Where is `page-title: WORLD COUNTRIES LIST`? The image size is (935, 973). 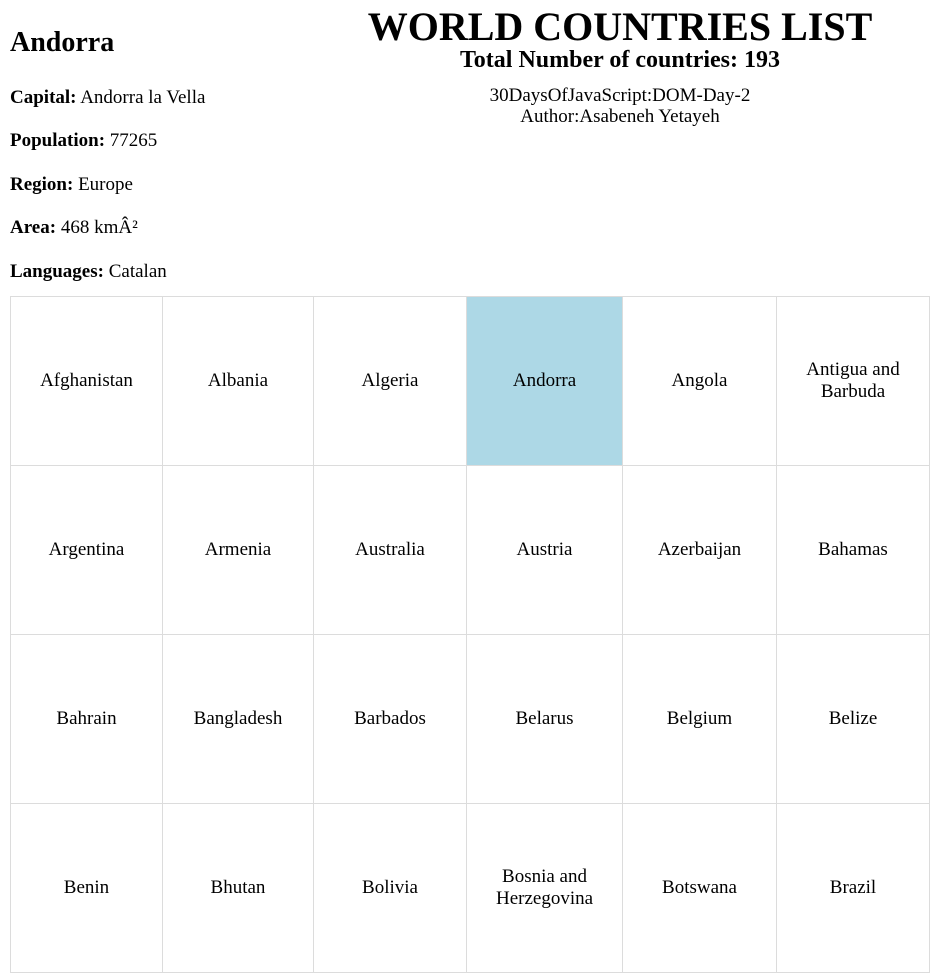 page-title: WORLD COUNTRIES LIST is located at coordinates (620, 26).